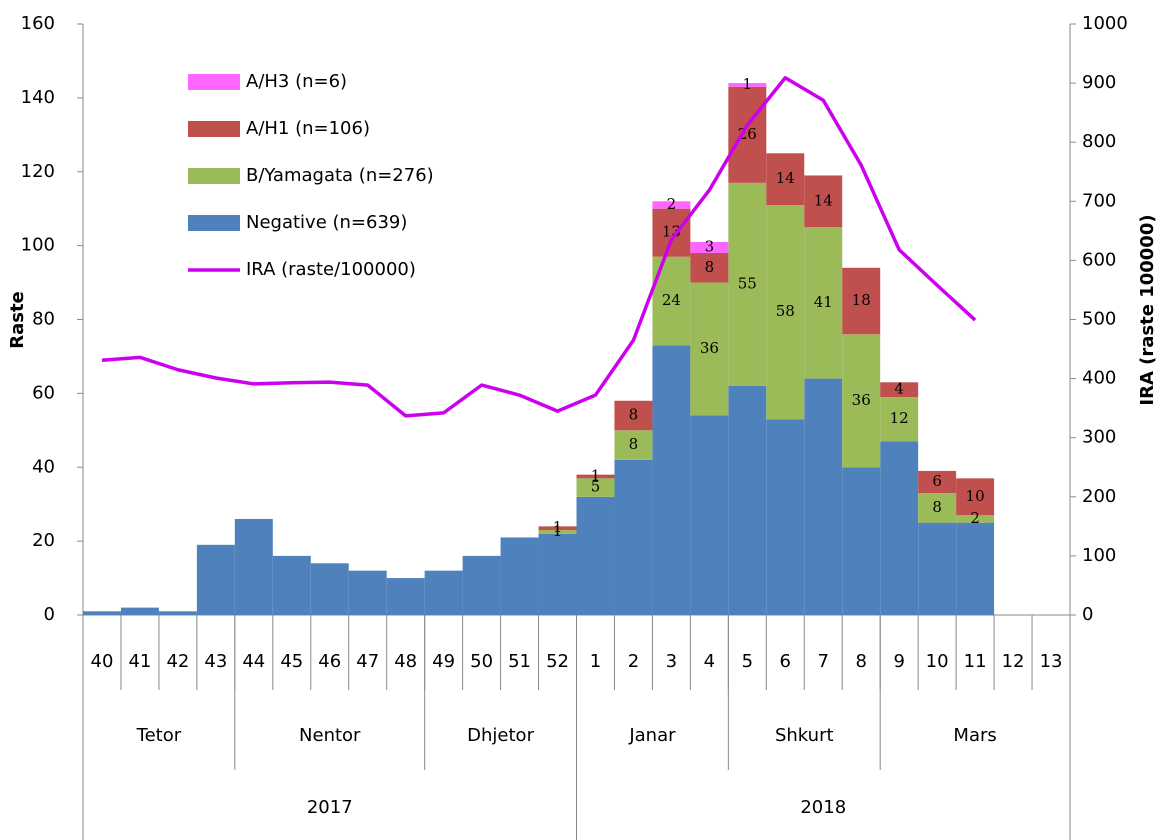 The image size is (1161, 840). What do you see at coordinates (405, 661) in the screenshot?
I see `x-tick-label: 48` at bounding box center [405, 661].